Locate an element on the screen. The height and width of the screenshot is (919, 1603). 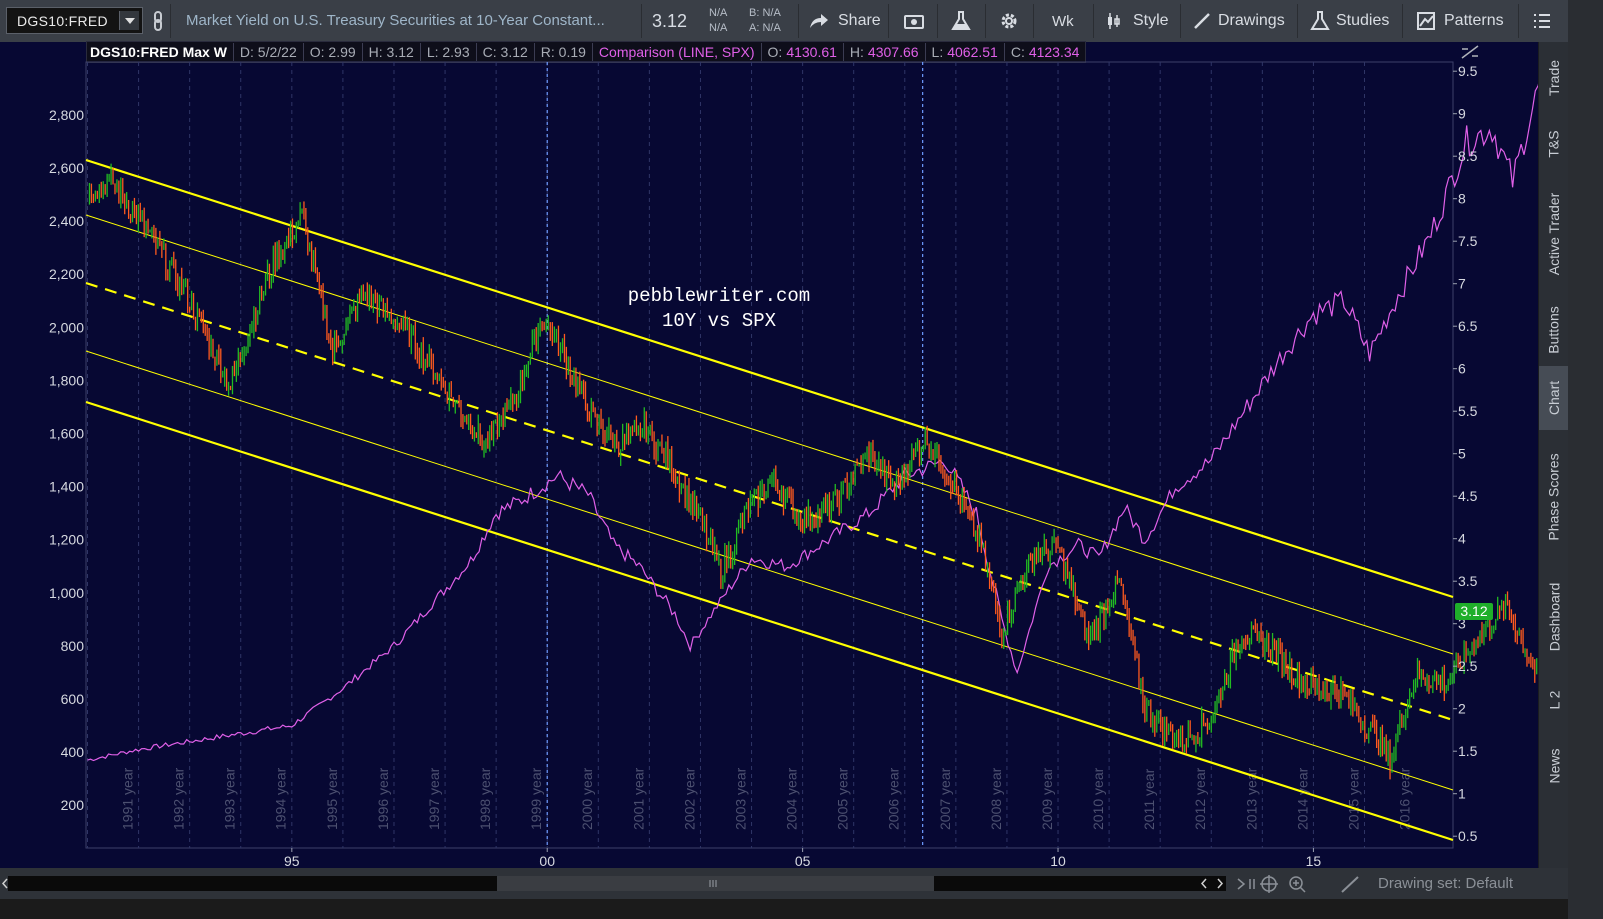
list-icon is located at coordinates (1542, 21).